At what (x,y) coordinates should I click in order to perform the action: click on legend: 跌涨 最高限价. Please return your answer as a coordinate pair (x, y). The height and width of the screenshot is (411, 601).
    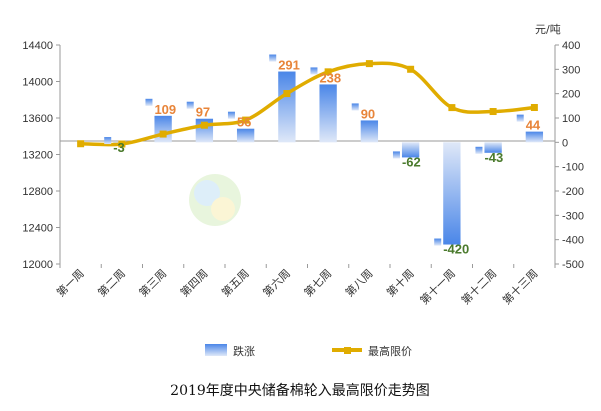
    Looking at the image, I should click on (308, 351).